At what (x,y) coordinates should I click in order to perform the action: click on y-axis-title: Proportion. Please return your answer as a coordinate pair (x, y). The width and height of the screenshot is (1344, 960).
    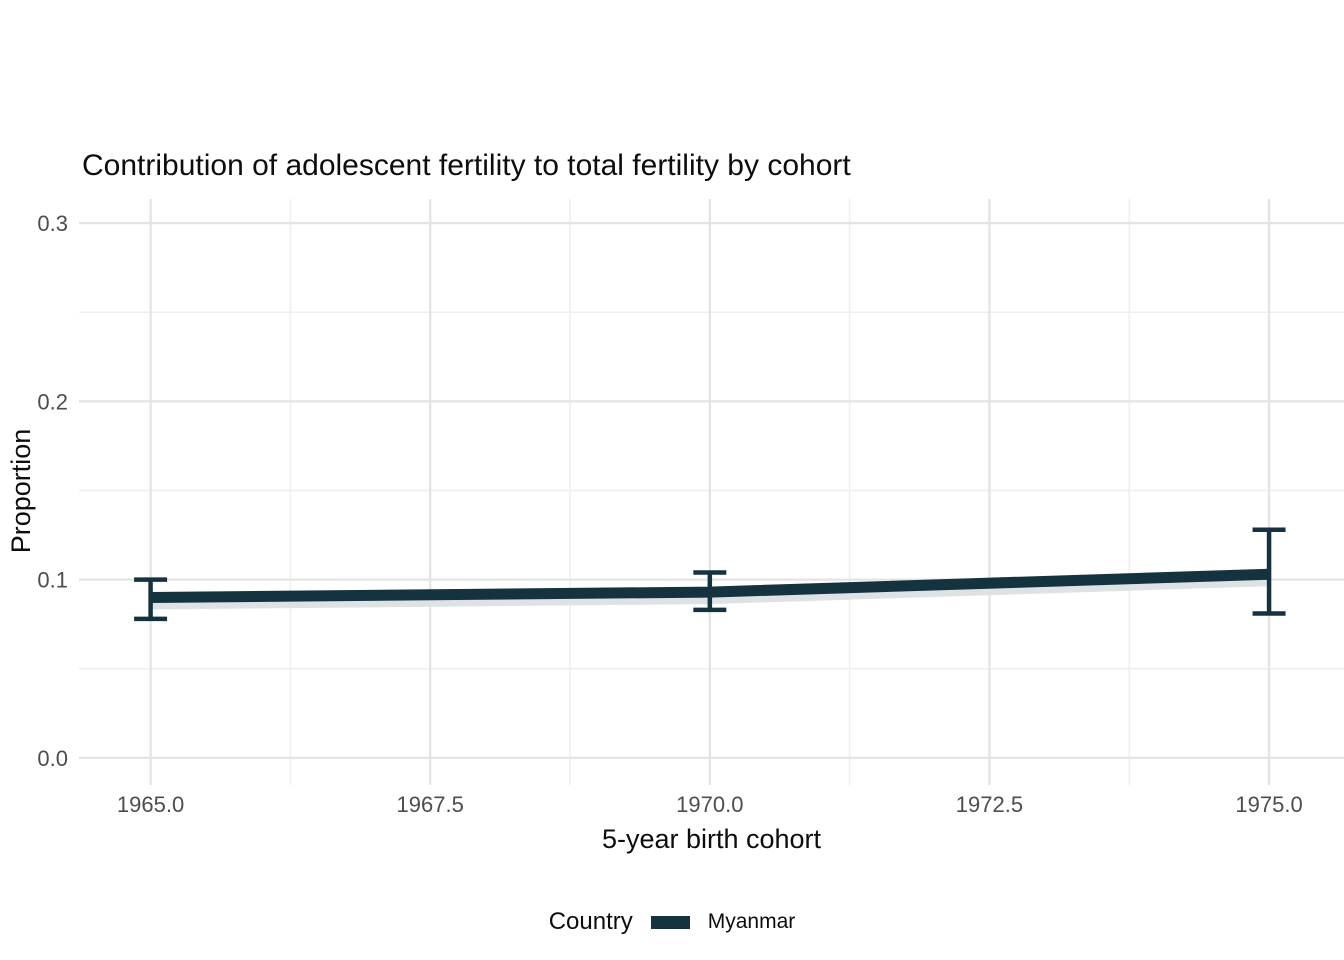
    Looking at the image, I should click on (21, 491).